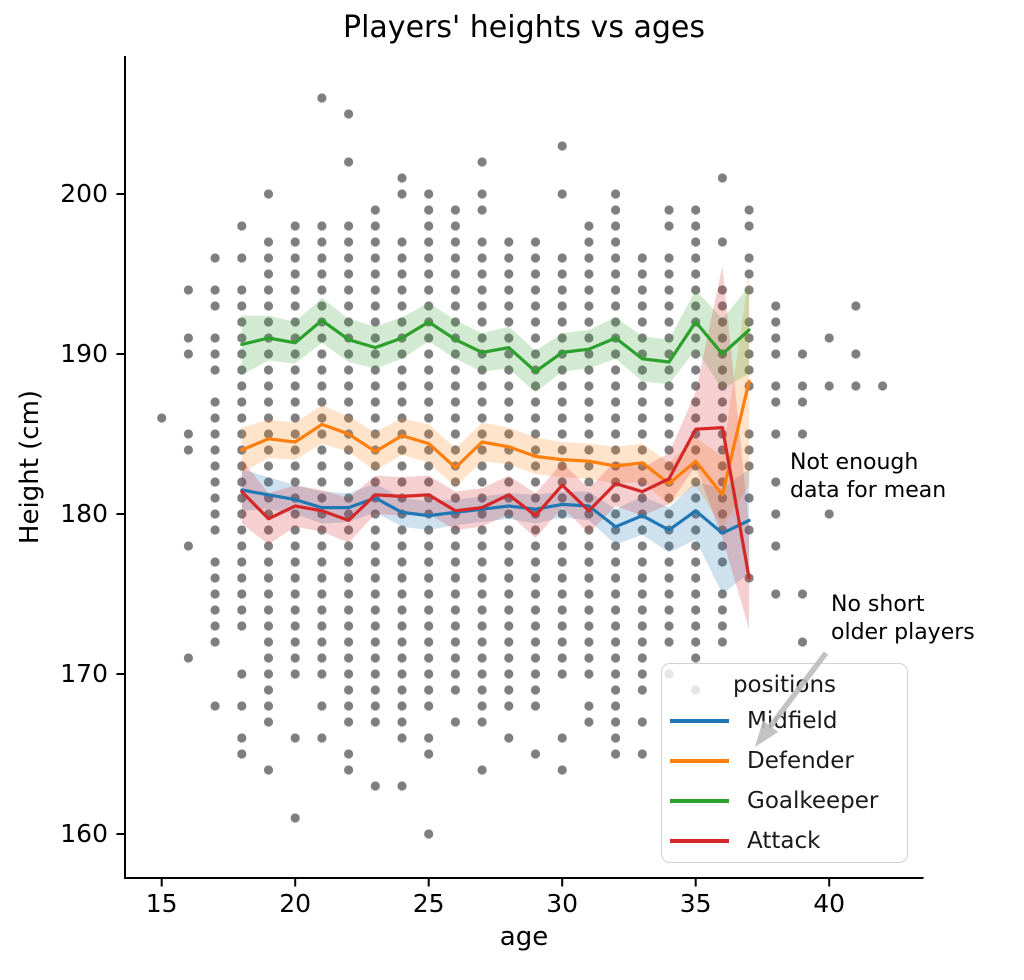 The image size is (1024, 980). What do you see at coordinates (495, 503) in the screenshot?
I see `line-attack` at bounding box center [495, 503].